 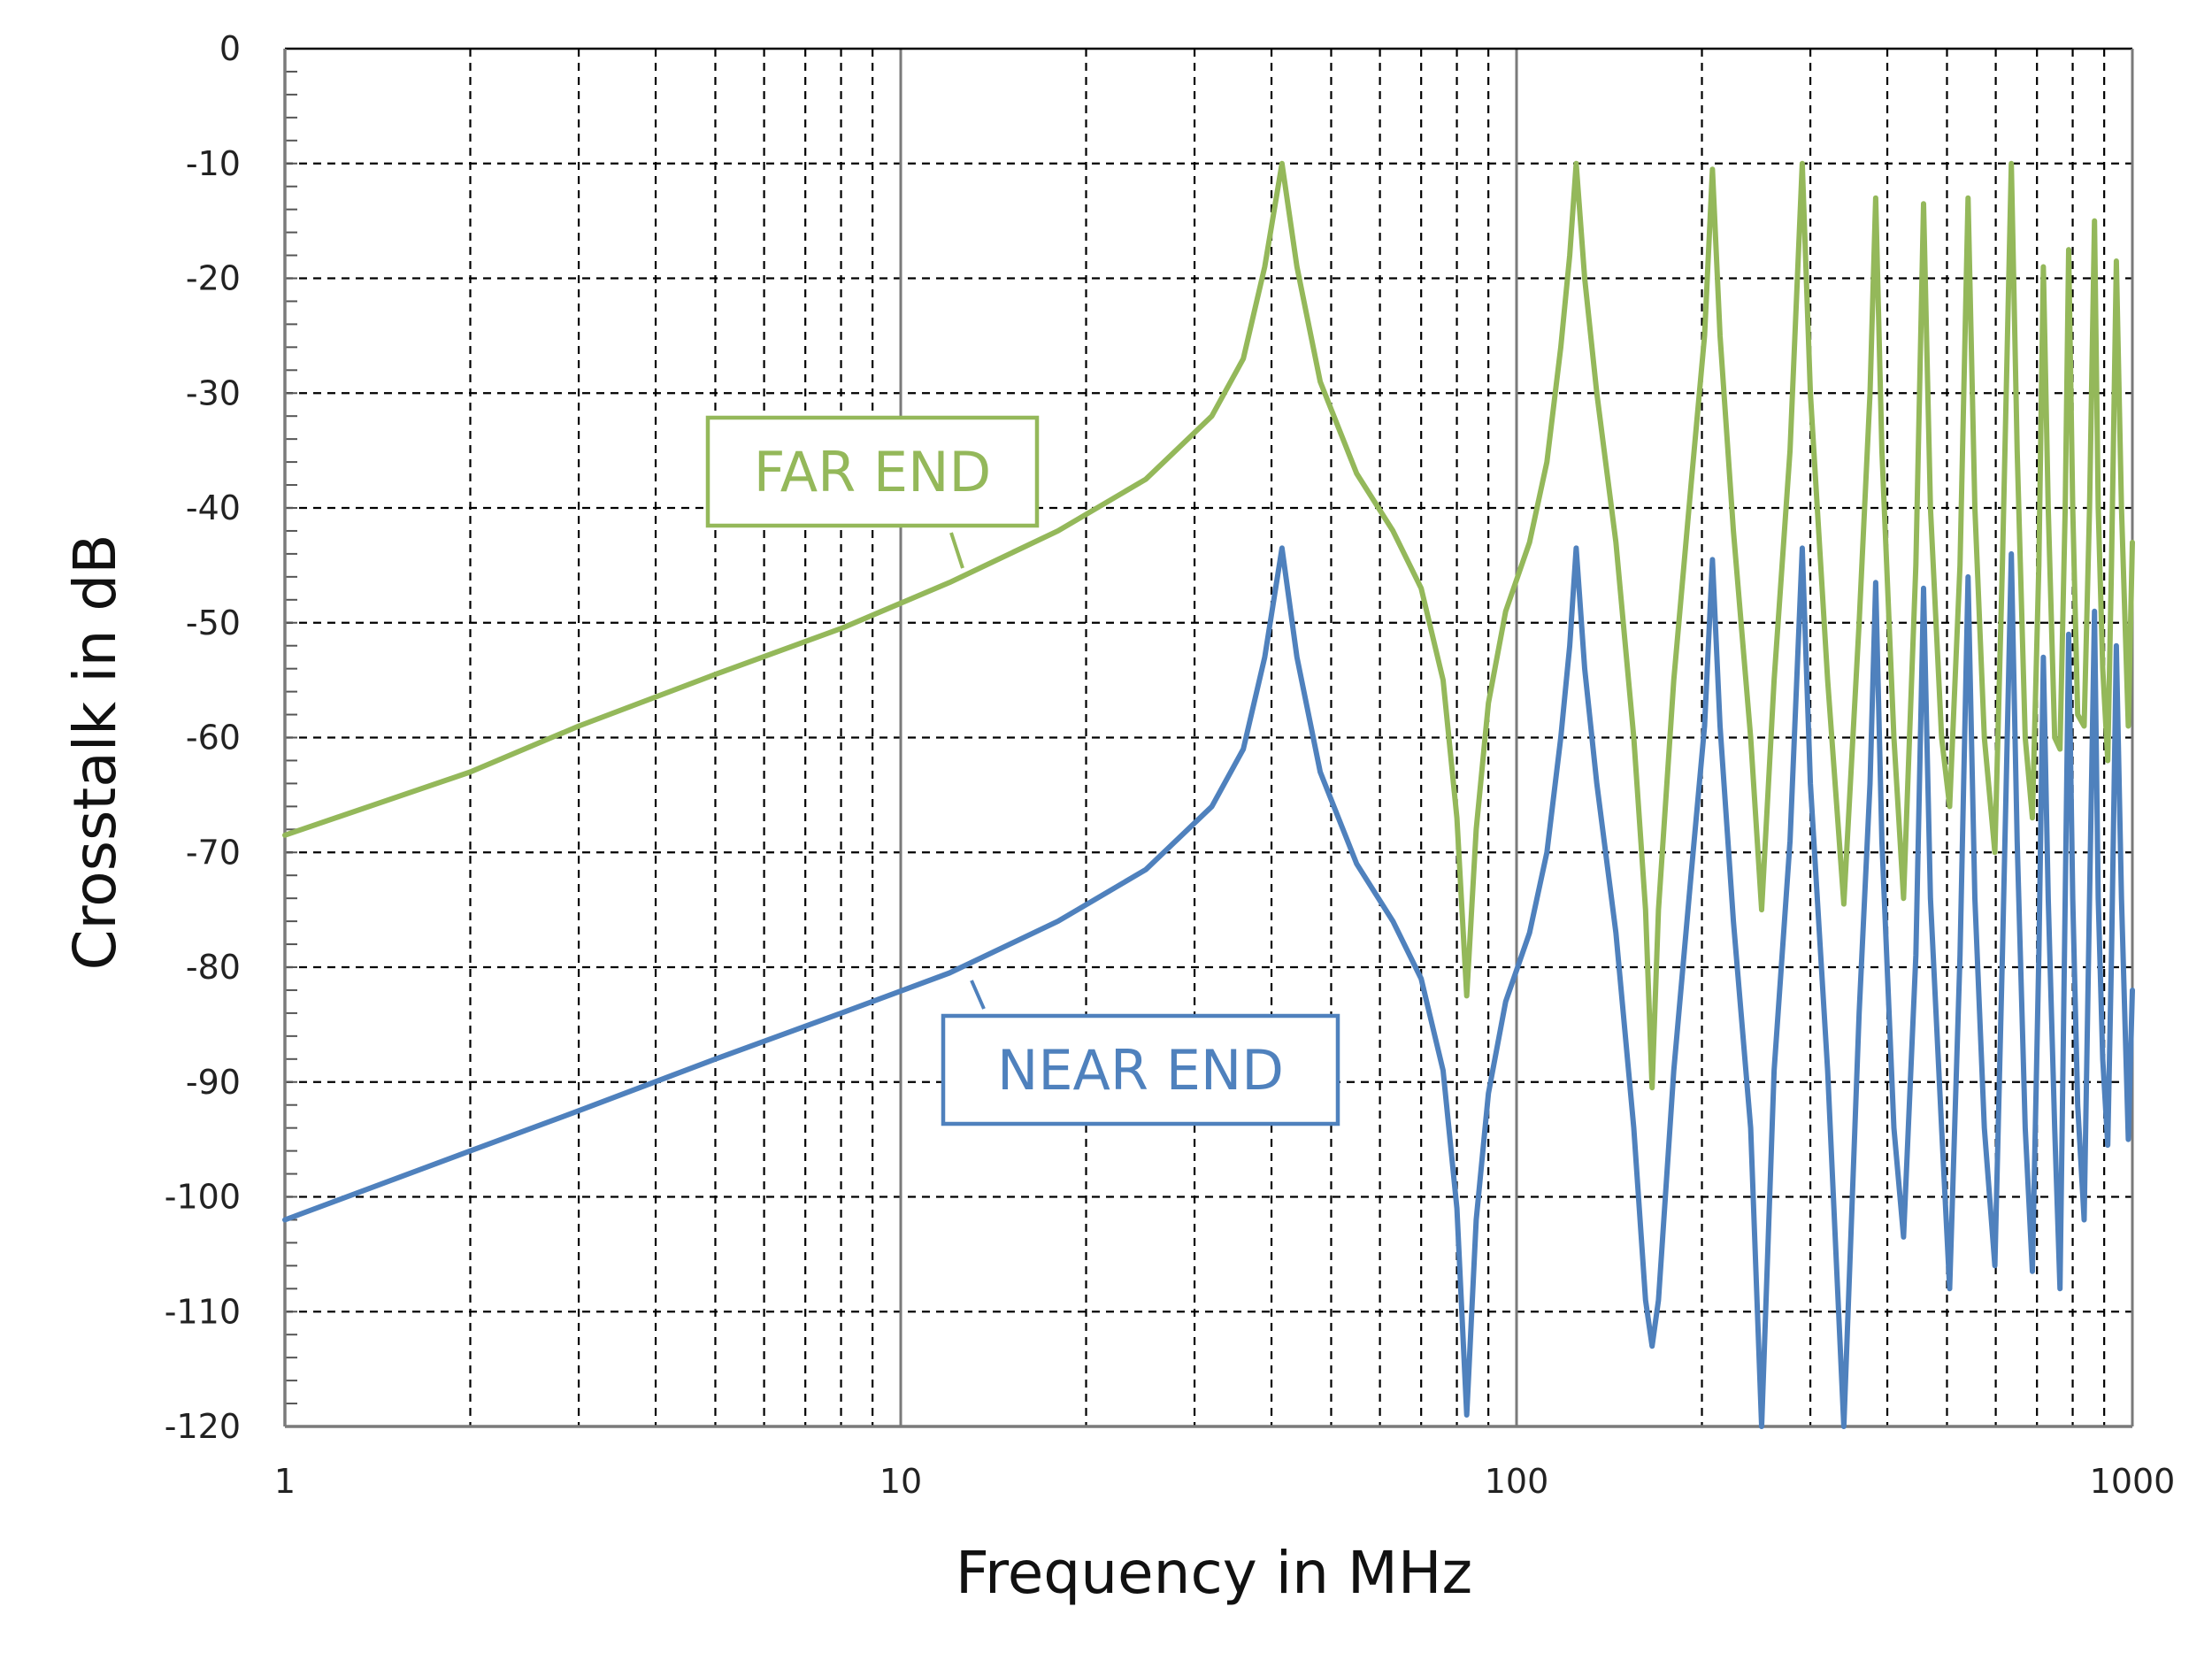 I want to click on leader-line-near-end, so click(x=978, y=995).